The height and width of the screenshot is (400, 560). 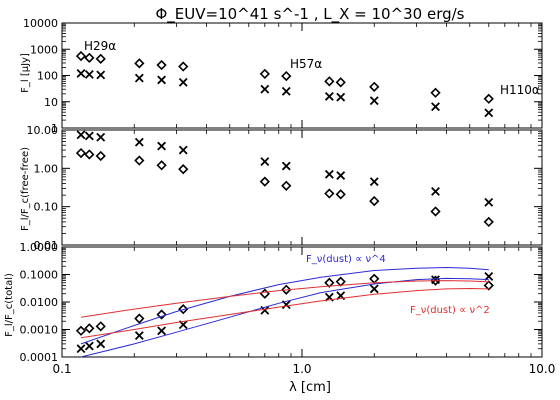 What do you see at coordinates (39, 275) in the screenshot?
I see `bottom-ytick-label: 0.1000` at bounding box center [39, 275].